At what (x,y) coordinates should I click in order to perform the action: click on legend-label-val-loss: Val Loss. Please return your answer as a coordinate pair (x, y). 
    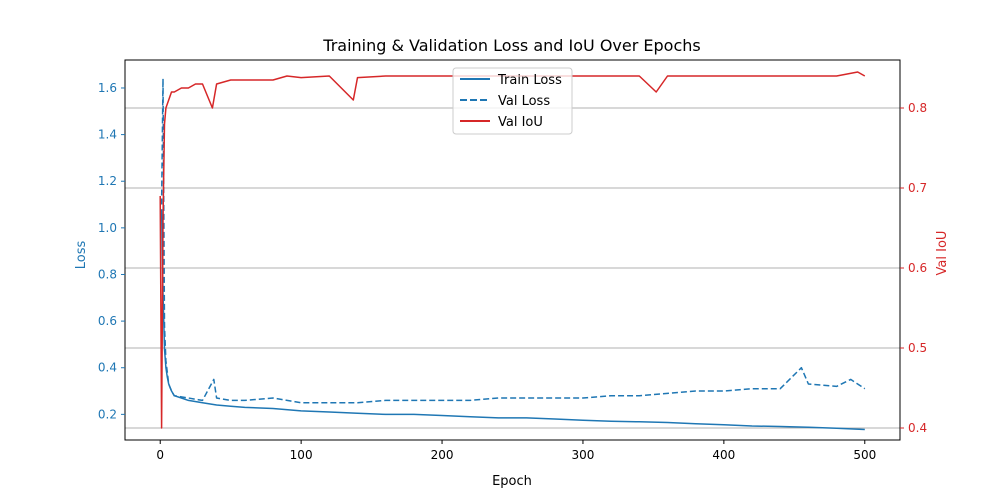
    Looking at the image, I should click on (524, 101).